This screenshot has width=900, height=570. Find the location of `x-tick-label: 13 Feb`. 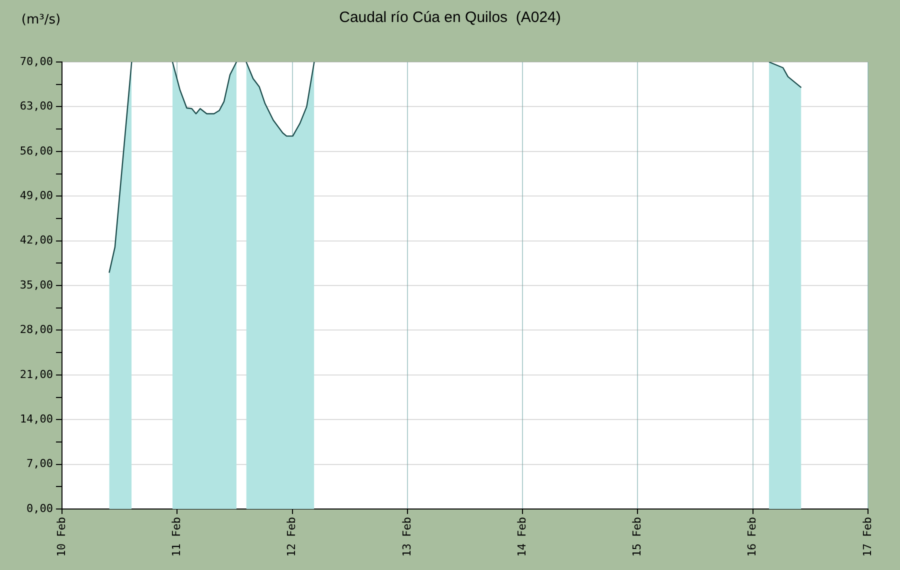

x-tick-label: 13 Feb is located at coordinates (407, 537).